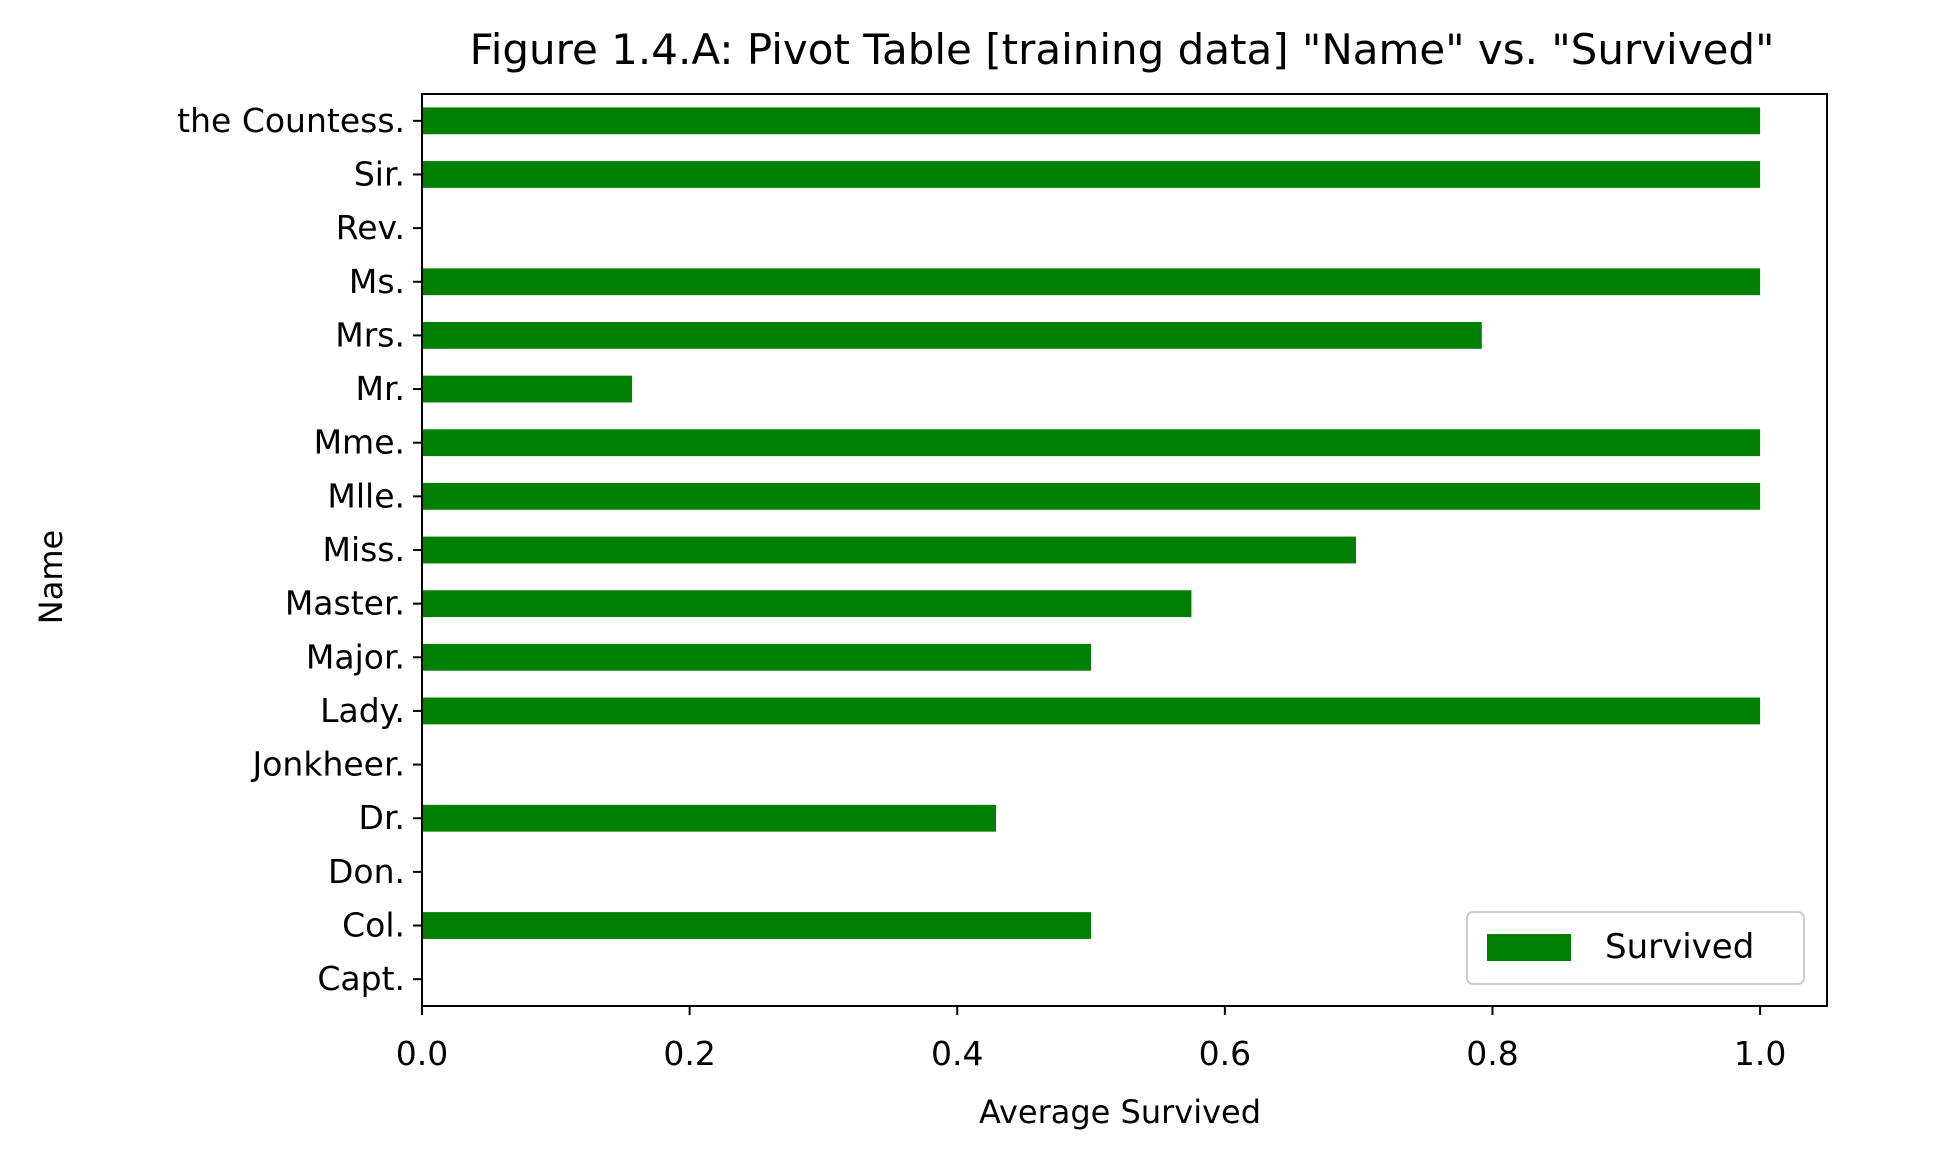  Describe the element at coordinates (328, 764) in the screenshot. I see `y-tick-label: Jonkheer.` at that location.